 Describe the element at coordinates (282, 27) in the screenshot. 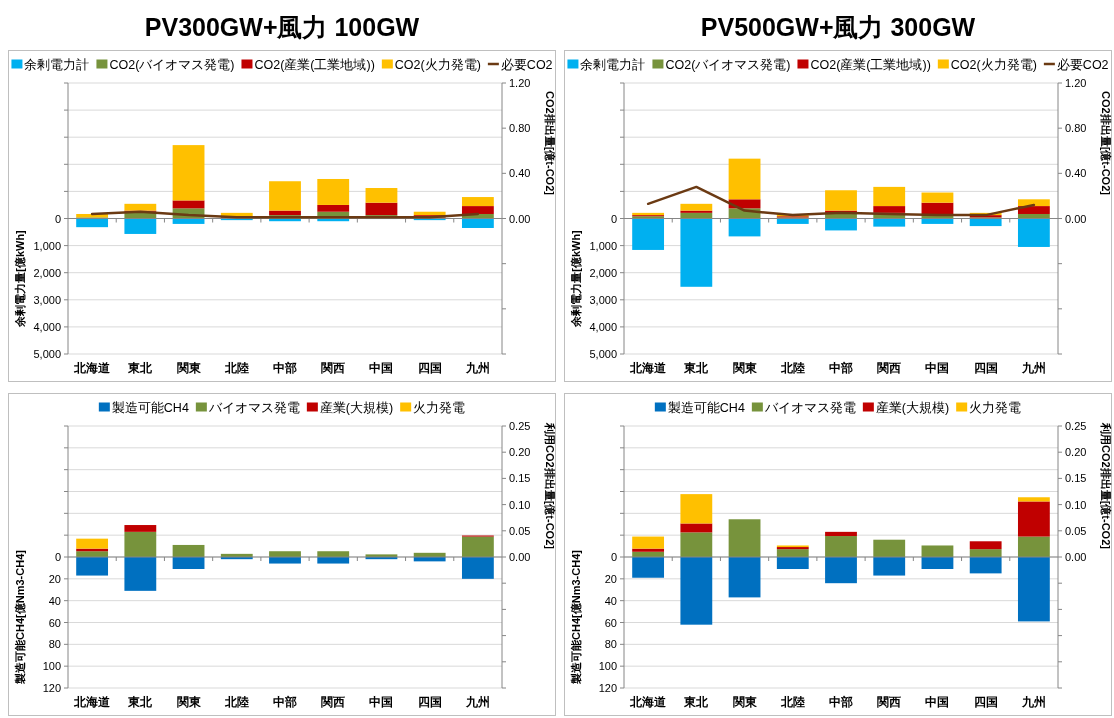

I see `chart-title: PV300GW+風力 100GW` at that location.